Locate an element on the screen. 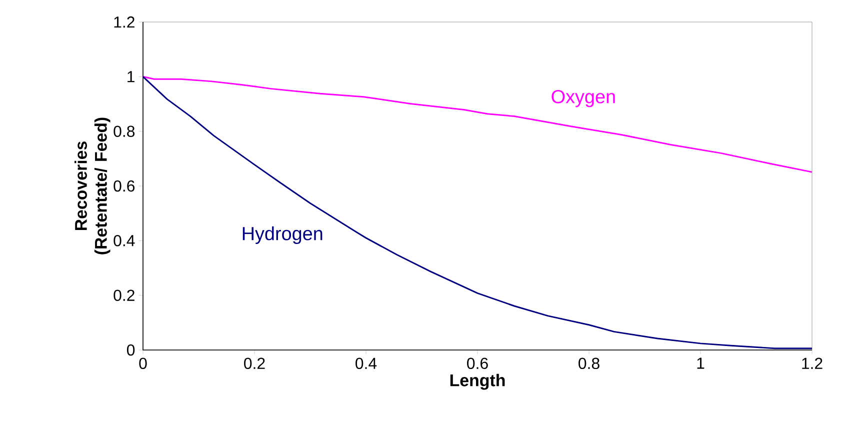 The image size is (848, 439). x-axis-title: Length is located at coordinates (477, 382).